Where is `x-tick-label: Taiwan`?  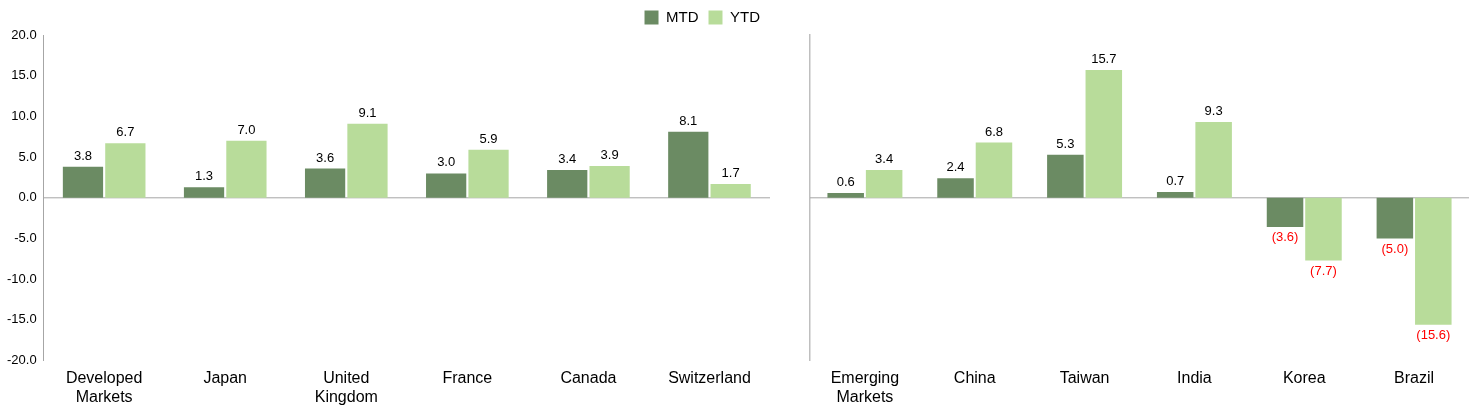 x-tick-label: Taiwan is located at coordinates (1084, 377).